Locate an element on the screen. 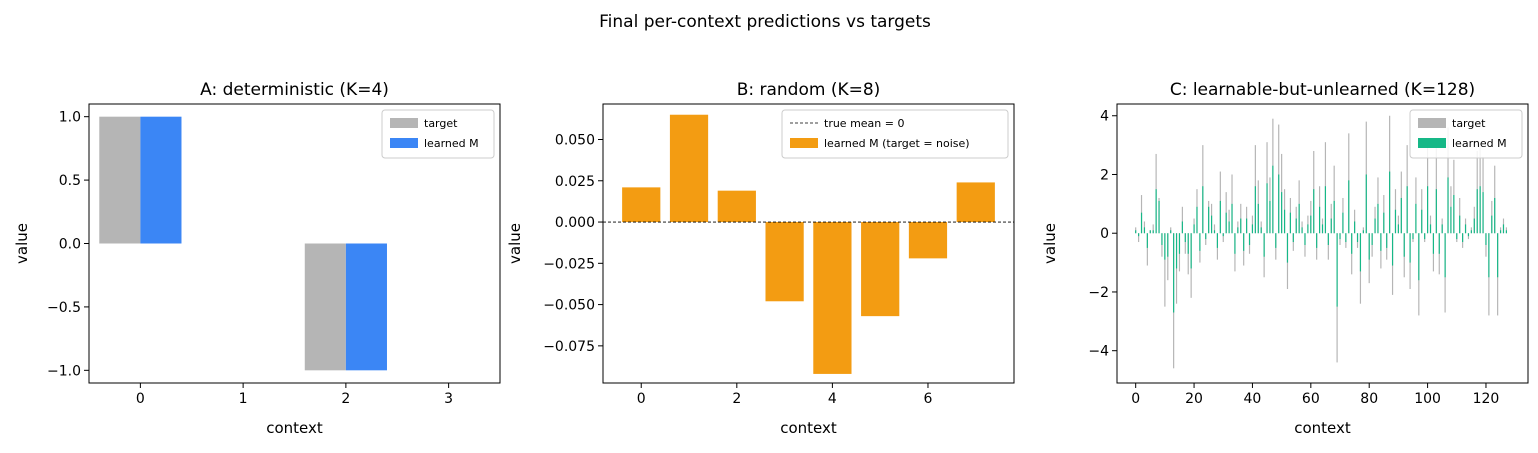 The image size is (1538, 453). legend-label: true mean = 0 is located at coordinates (864, 123).